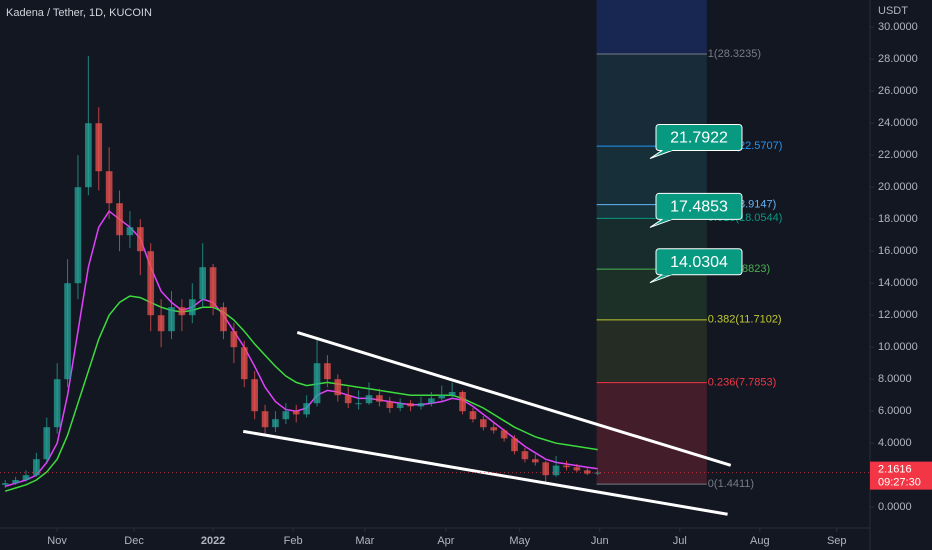  I want to click on fib-label: 0.382(11.7102), so click(745, 320).